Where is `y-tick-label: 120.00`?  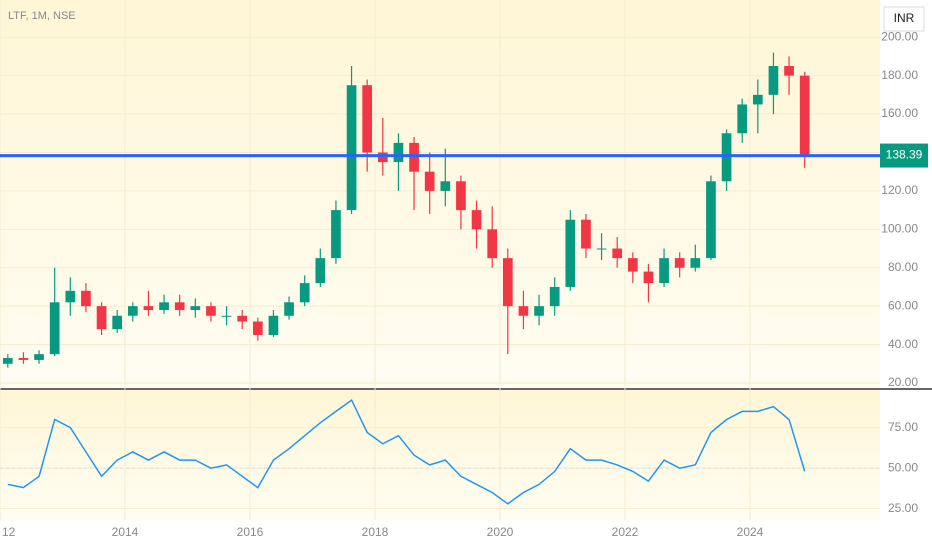
y-tick-label: 120.00 is located at coordinates (899, 190).